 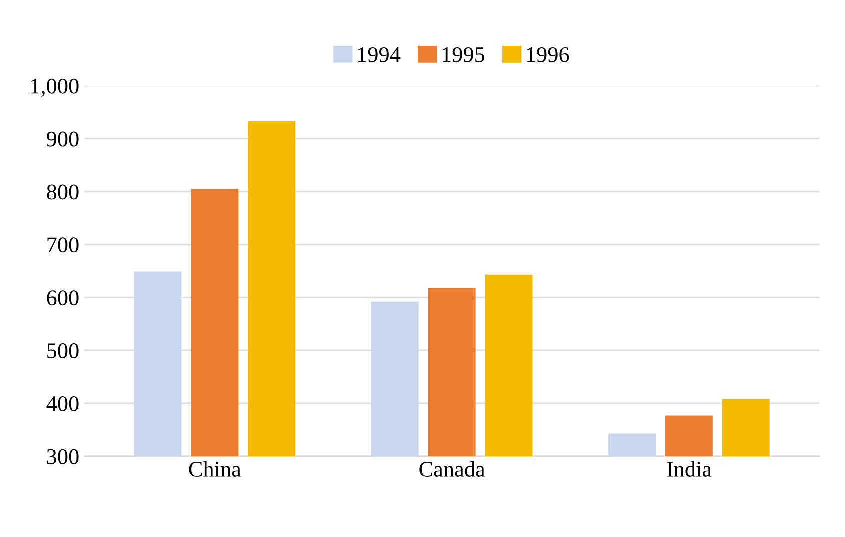 I want to click on legend-label: 1996, so click(x=548, y=54).